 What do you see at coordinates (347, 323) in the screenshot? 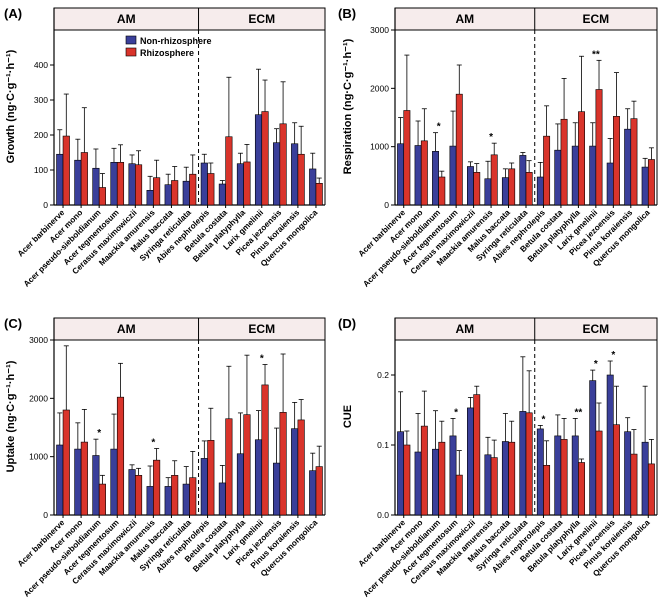
I see `panel-label: (D)` at bounding box center [347, 323].